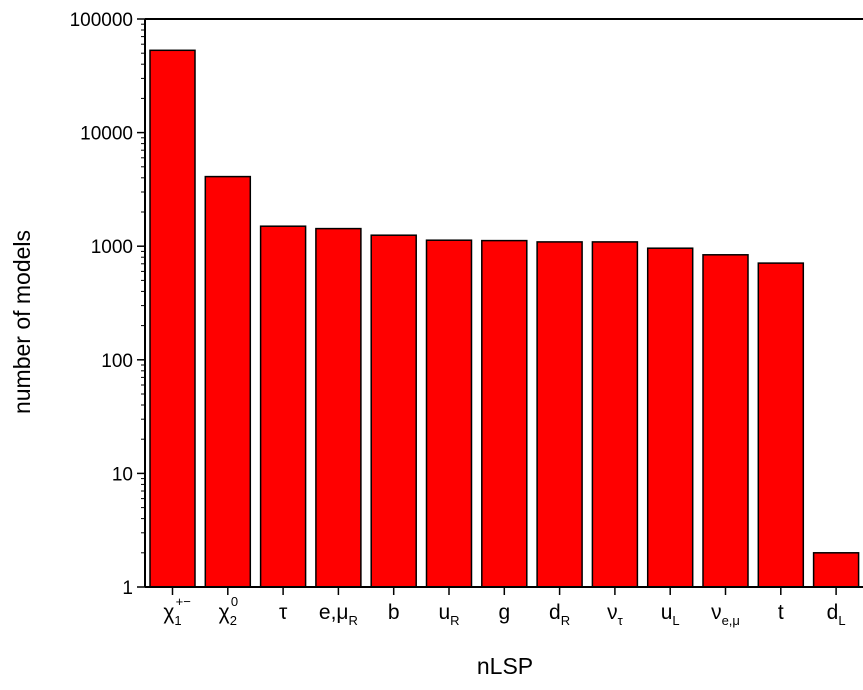 This screenshot has height=690, width=863. I want to click on x-tick-label: t, so click(781, 612).